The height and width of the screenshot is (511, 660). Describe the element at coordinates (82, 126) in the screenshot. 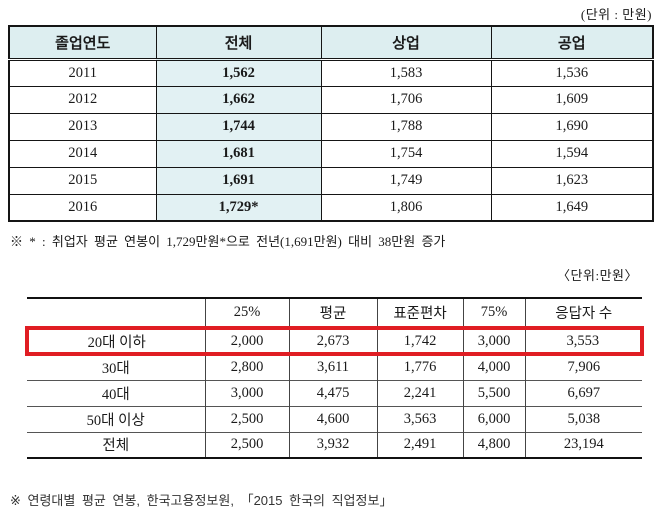

I see `table1-year-cell: 2013` at that location.